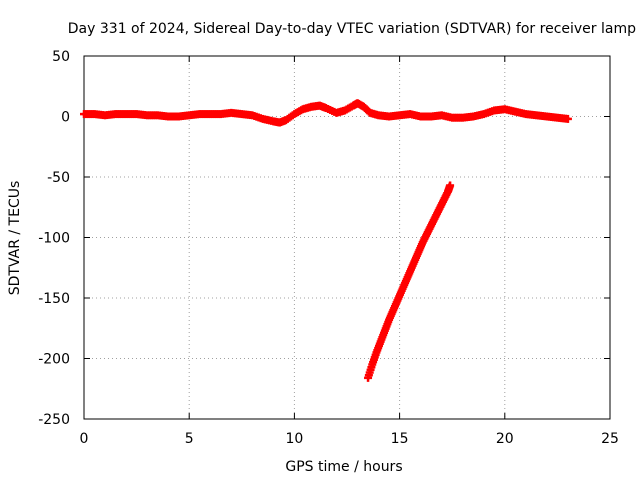  Describe the element at coordinates (15, 238) in the screenshot. I see `y-axis-label: SDTVAR / TECUs` at that location.